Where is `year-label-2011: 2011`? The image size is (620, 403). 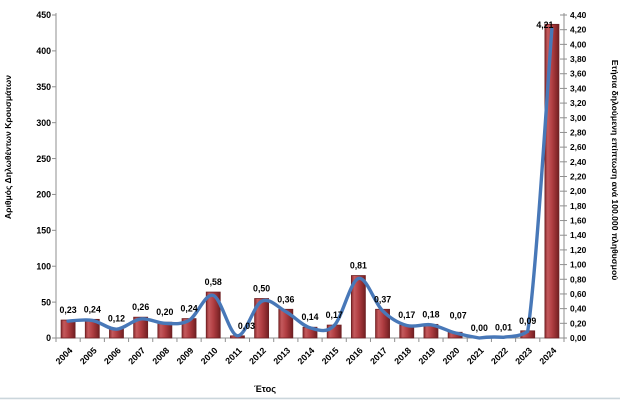 year-label-2011: 2011 is located at coordinates (233, 355).